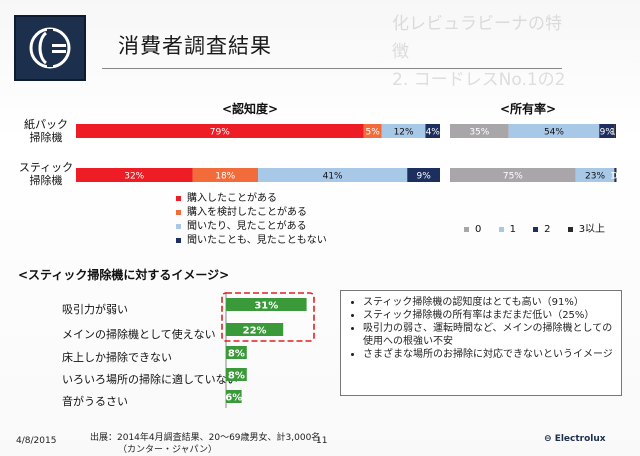 Image resolution: width=640 pixels, height=456 pixels. Describe the element at coordinates (205, 438) in the screenshot. I see `source-line-1: 出展：2014年4月調査結果、20～69歳男女、計3,000名` at that location.